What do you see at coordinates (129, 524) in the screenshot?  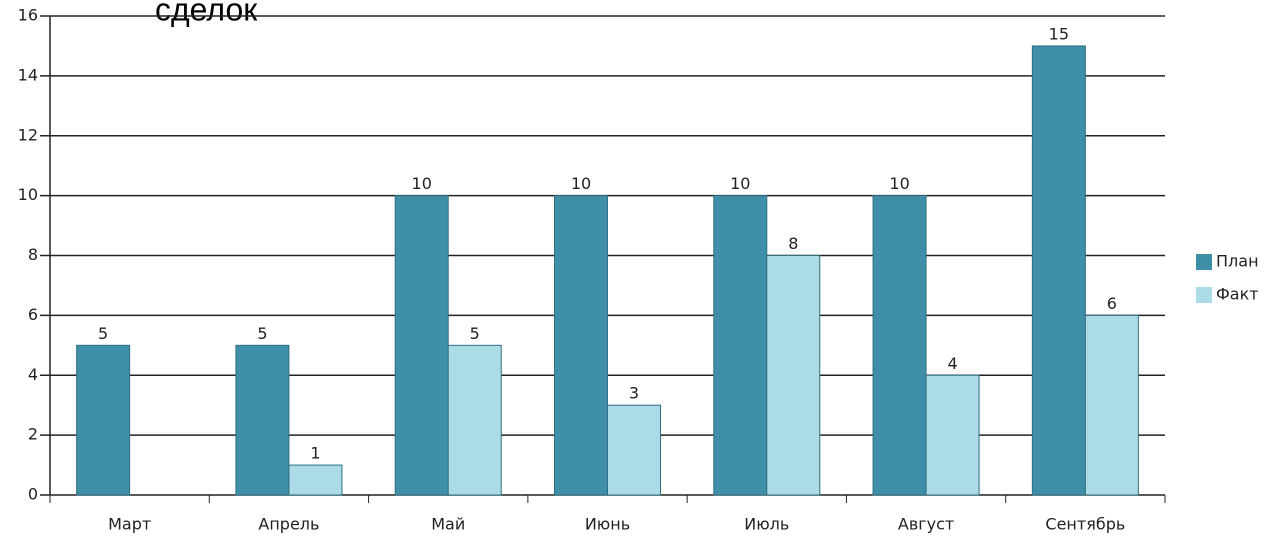 I see `x-tick-label: Март` at bounding box center [129, 524].